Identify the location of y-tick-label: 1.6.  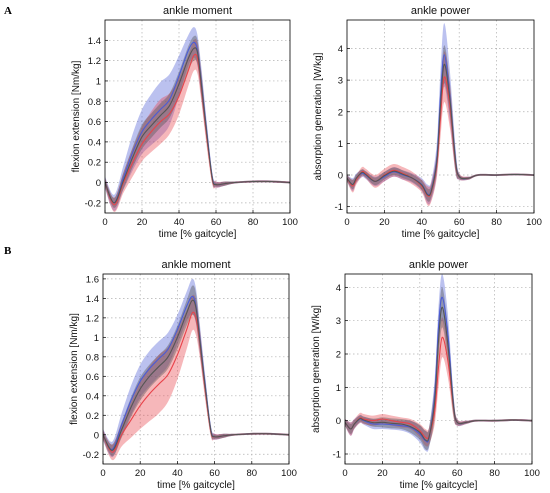
(92, 279).